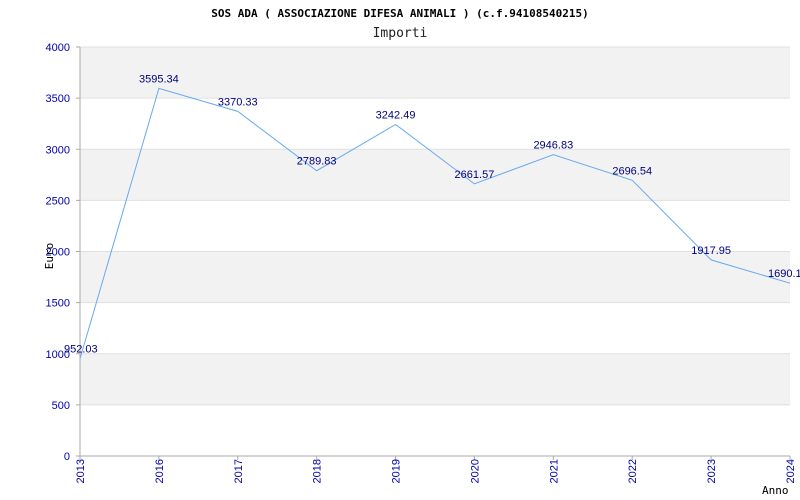 The width and height of the screenshot is (800, 500). Describe the element at coordinates (396, 115) in the screenshot. I see `data-label: 3242.49` at that location.